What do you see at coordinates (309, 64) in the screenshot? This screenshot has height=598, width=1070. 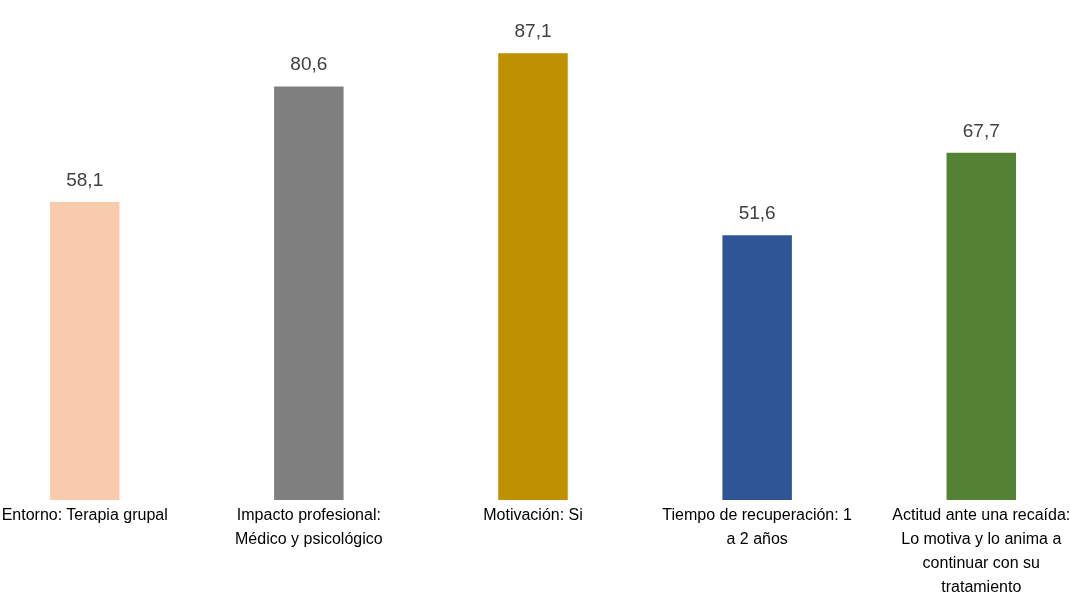 I see `data-label: 80,6` at bounding box center [309, 64].